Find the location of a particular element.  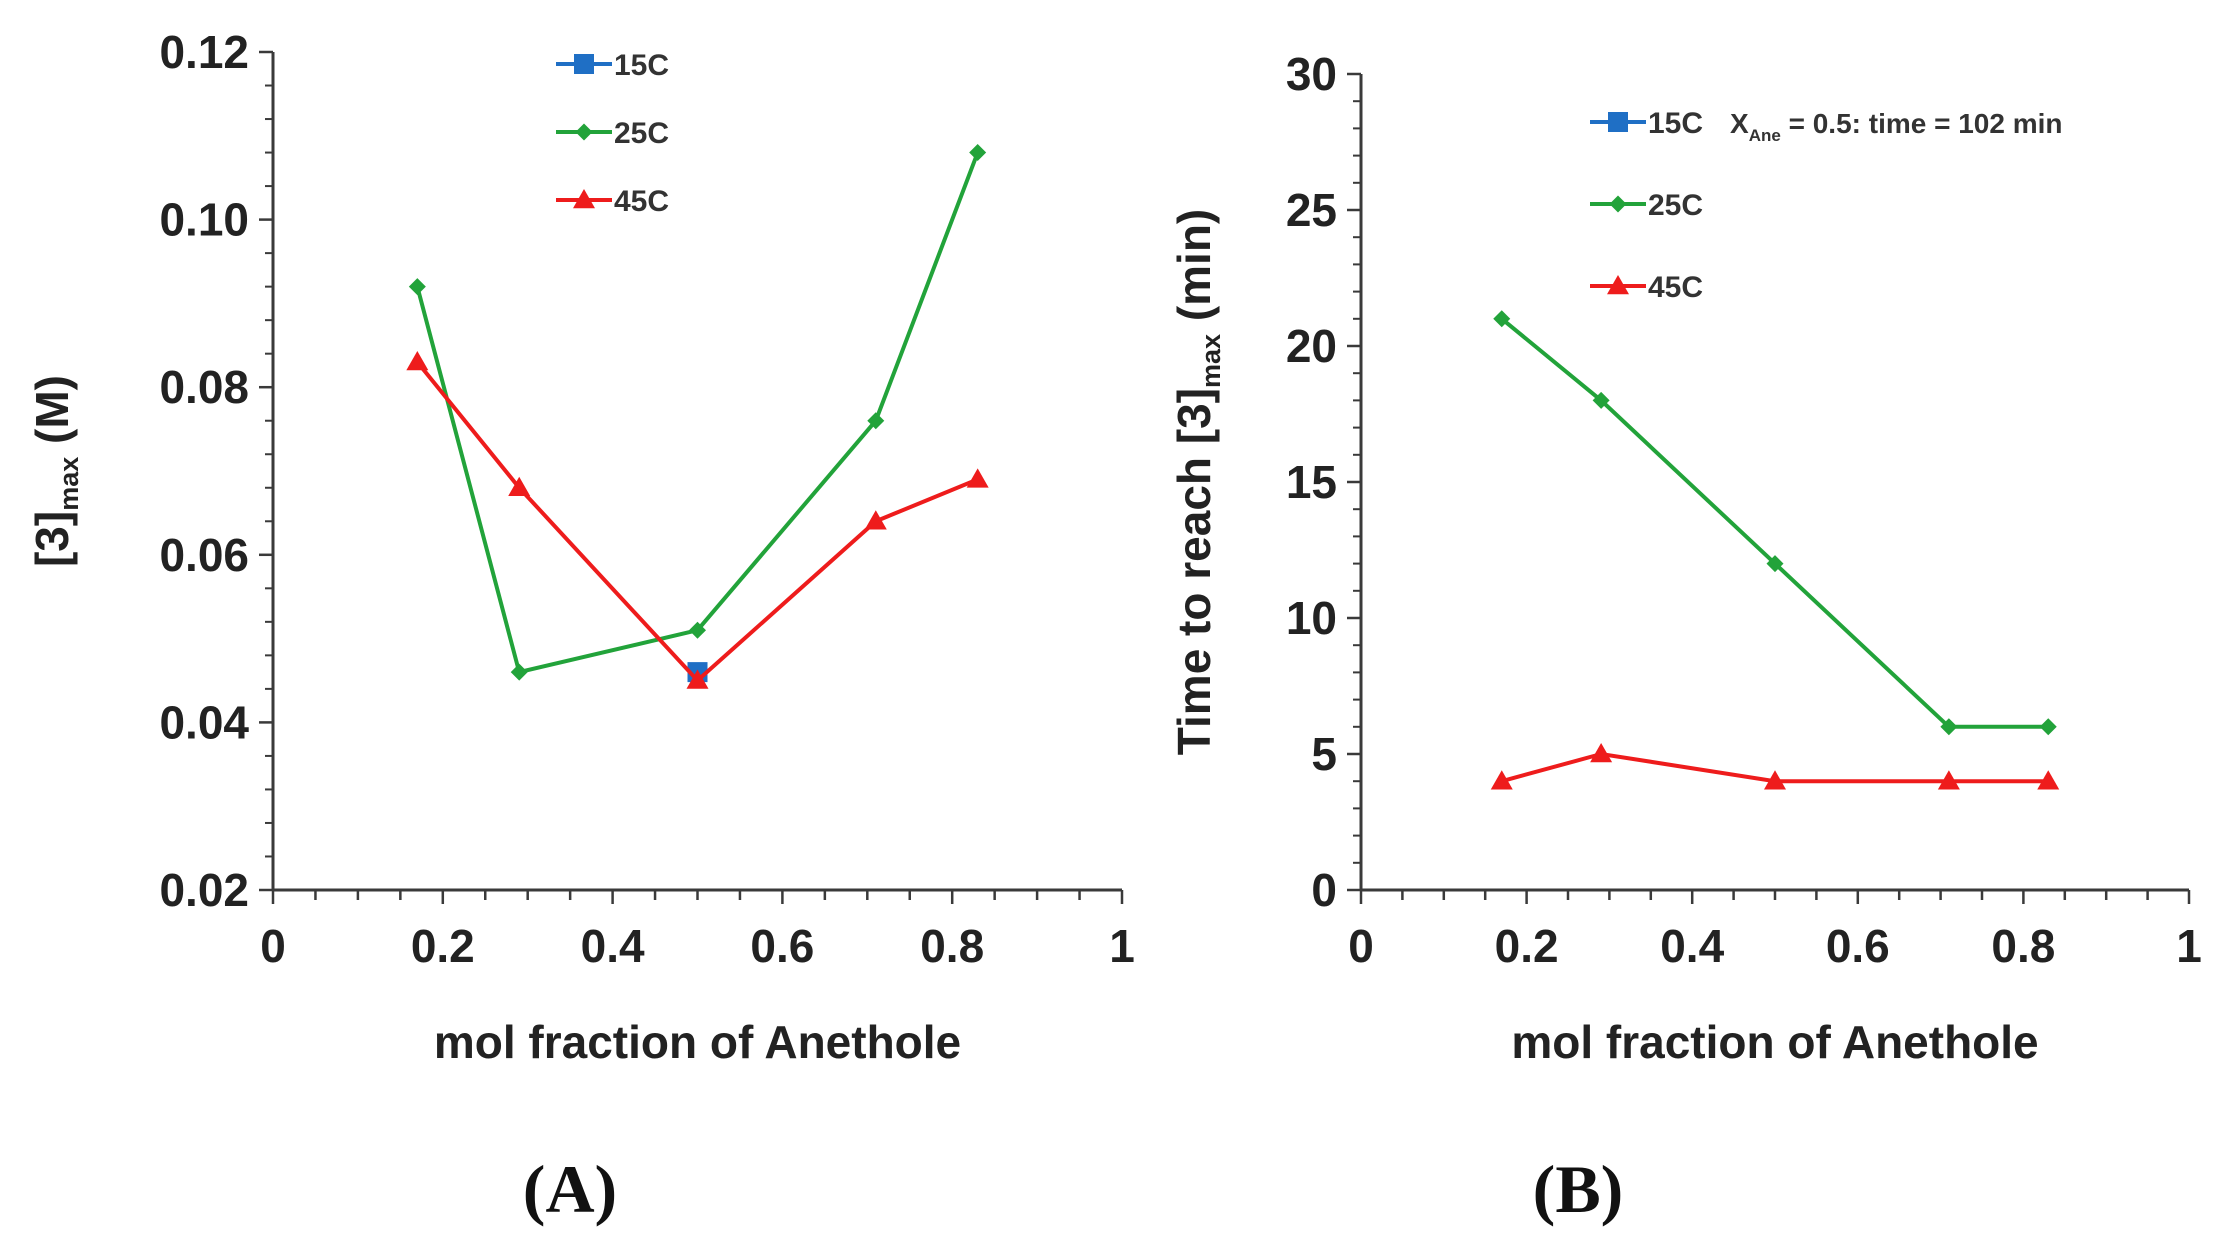

a-legend-marker-25c is located at coordinates (584, 132).